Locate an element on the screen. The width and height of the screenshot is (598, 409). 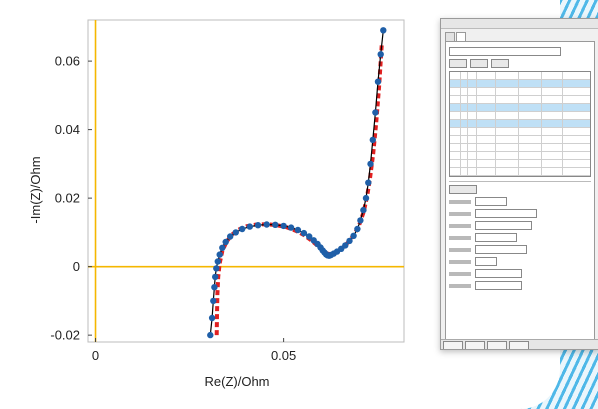
y-tick-label: 0.06 is located at coordinates (67, 61).